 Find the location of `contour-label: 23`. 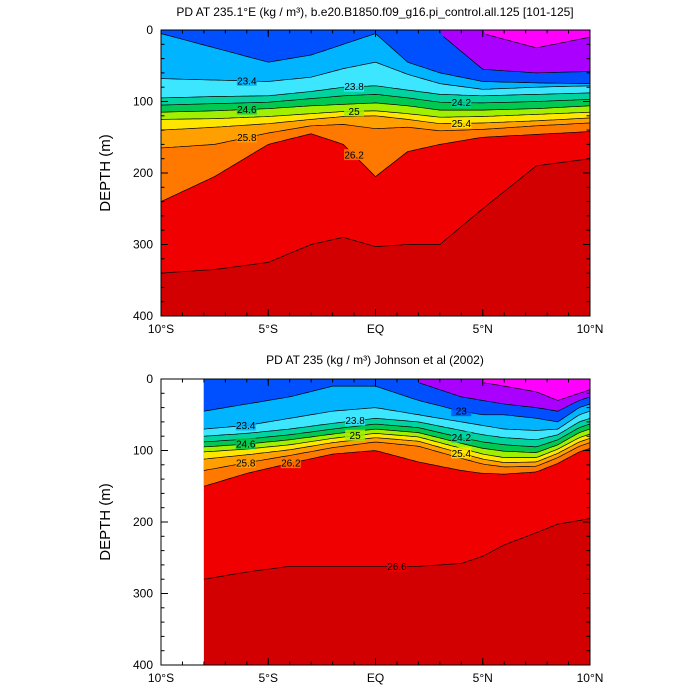

contour-label: 23 is located at coordinates (462, 412).